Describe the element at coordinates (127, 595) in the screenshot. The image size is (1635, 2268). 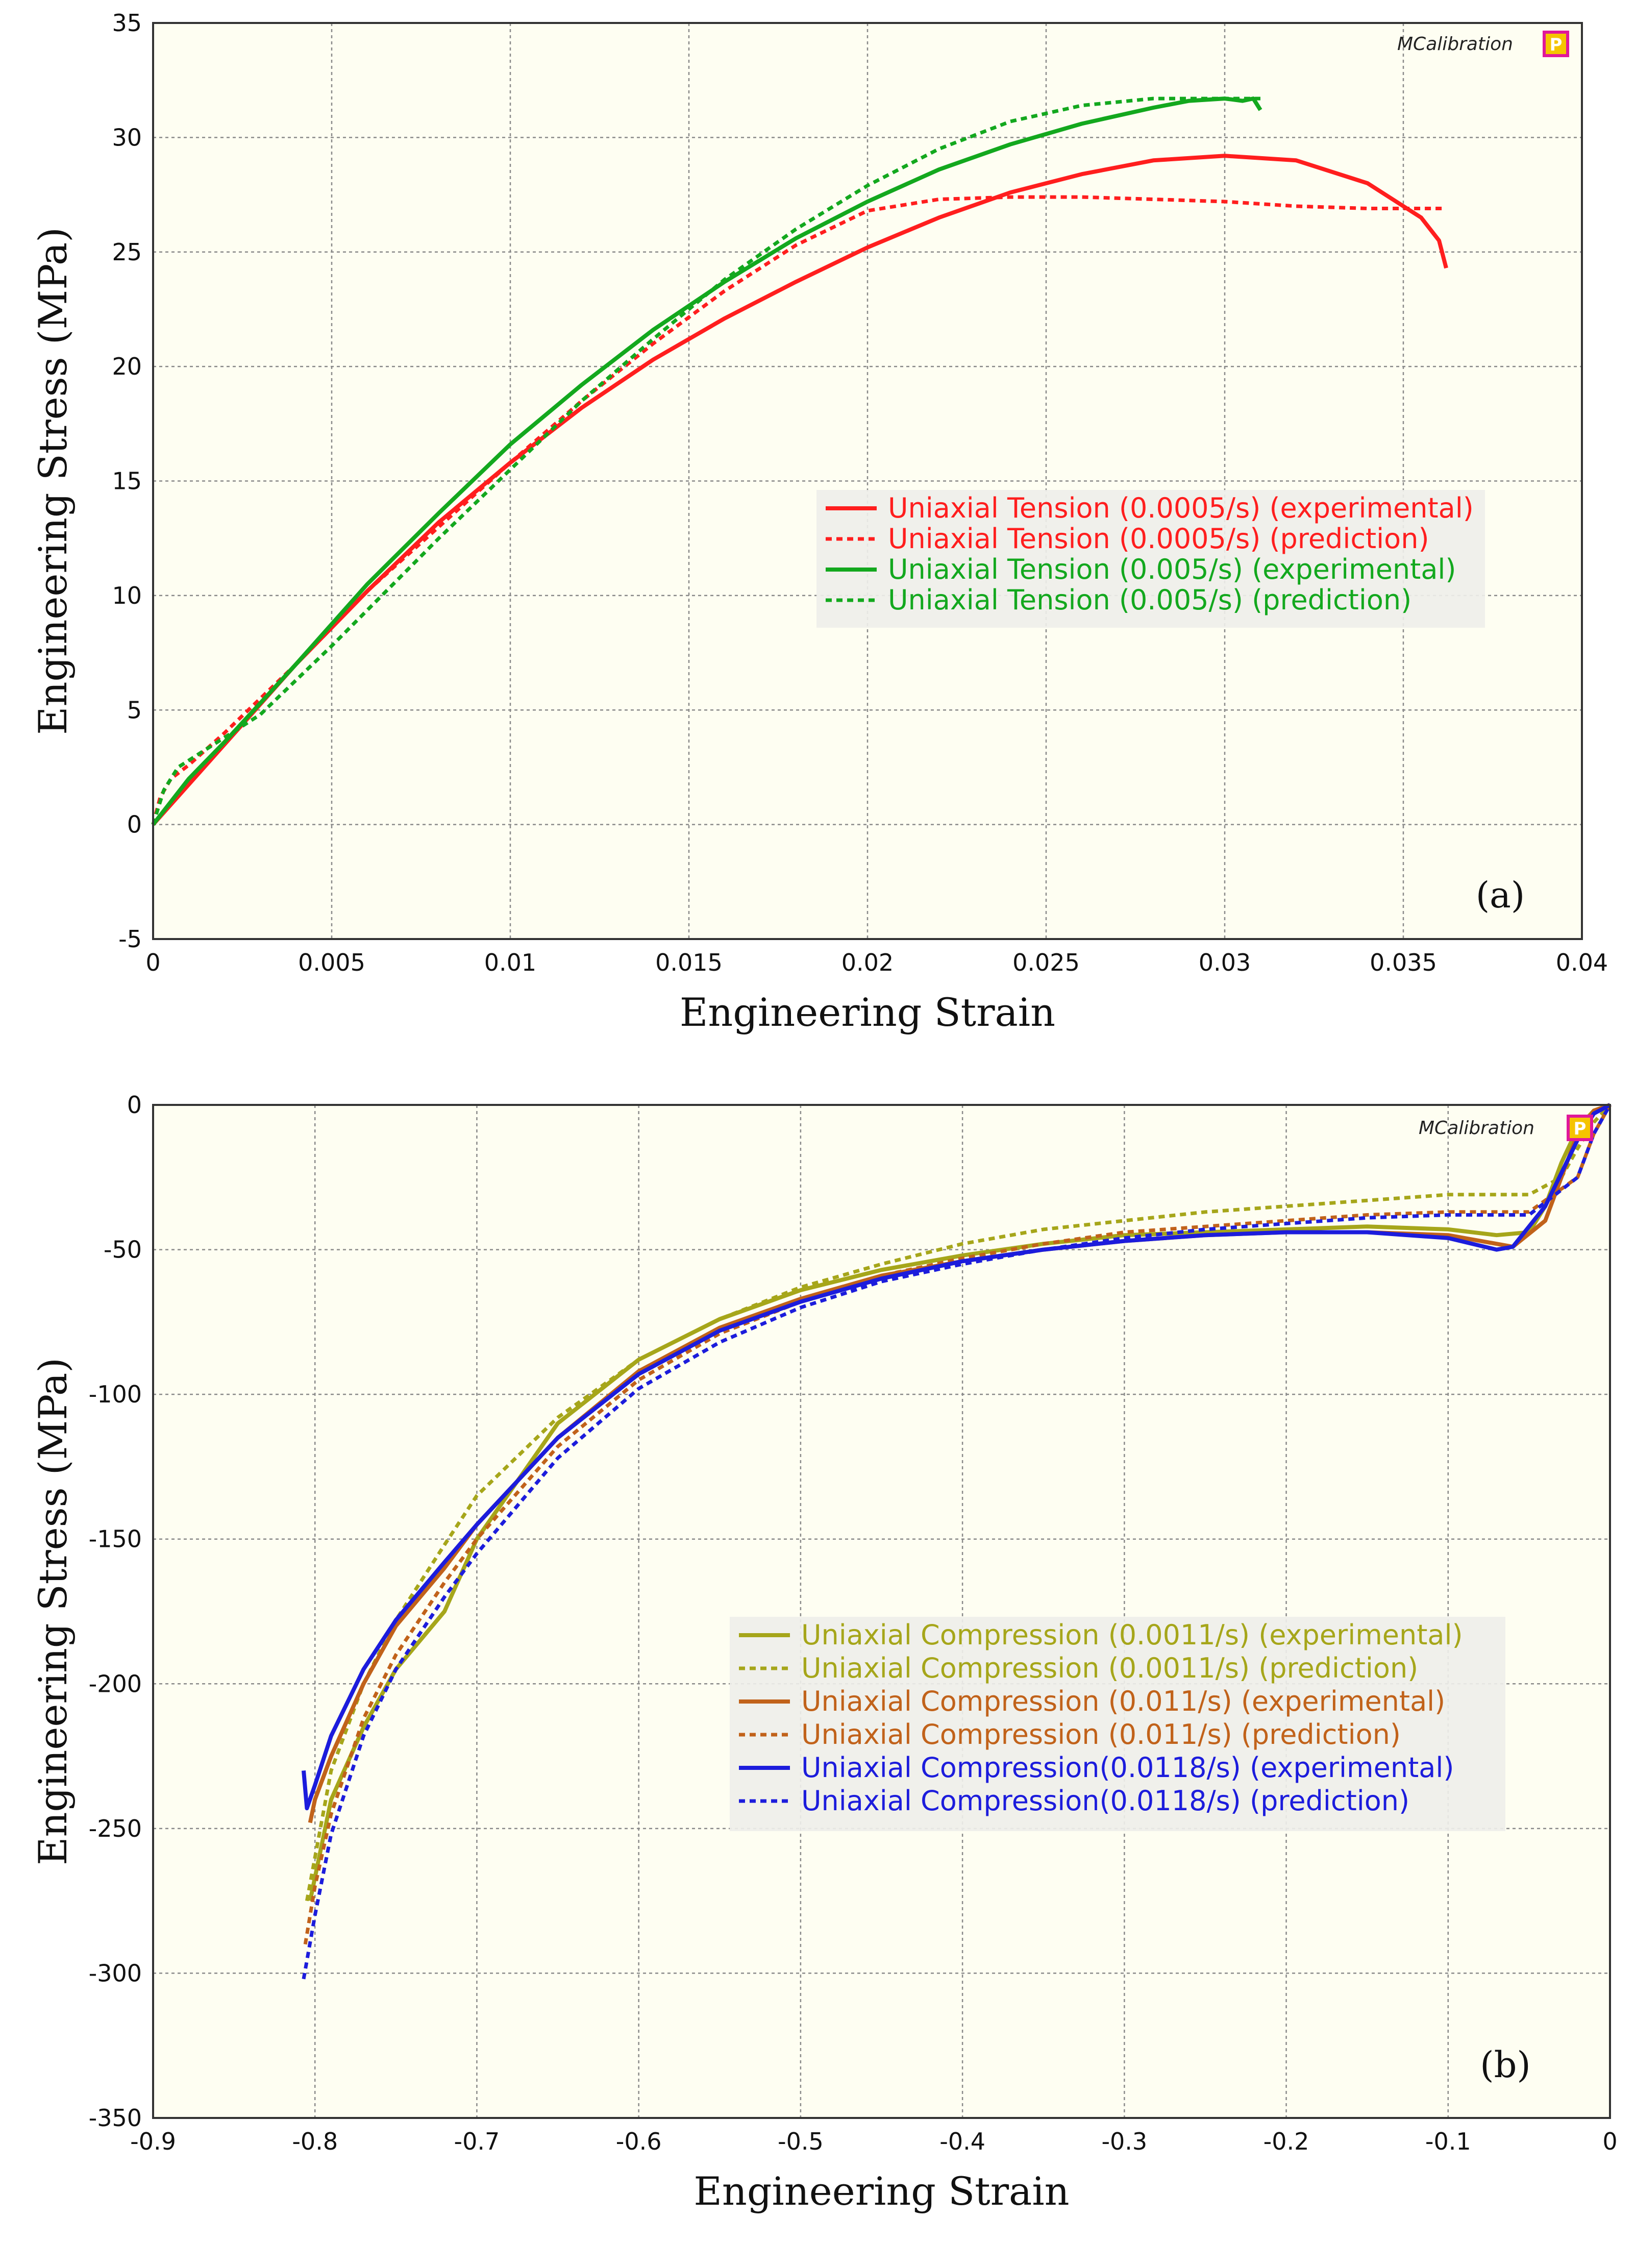
I see `y-tick-label: 10` at that location.